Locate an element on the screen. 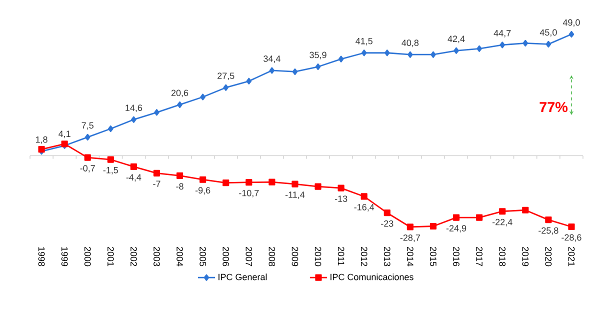  data-label: 4,1 is located at coordinates (64, 134).